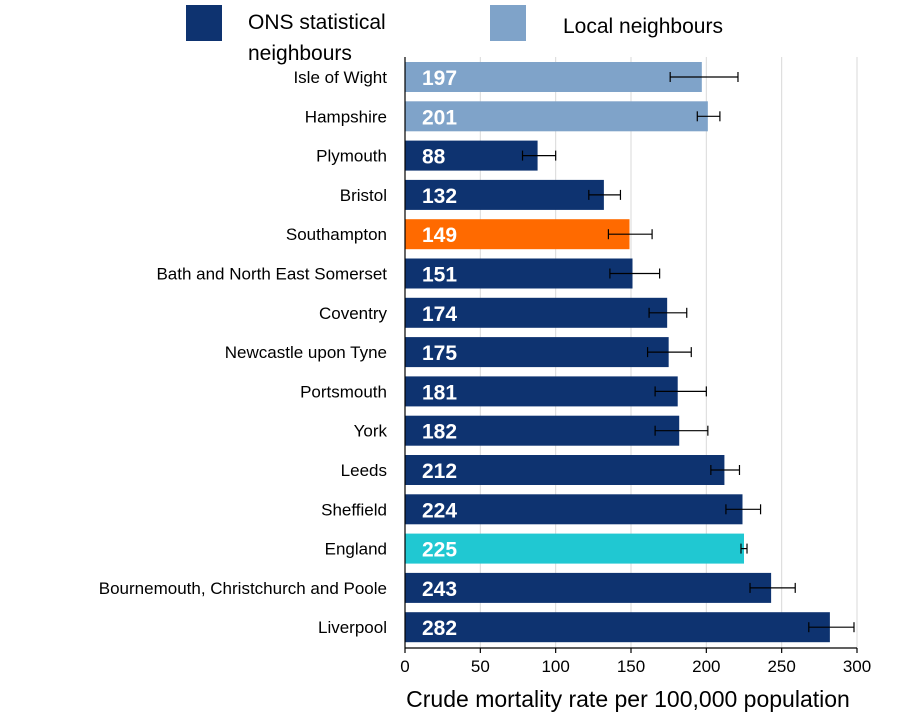 This screenshot has width=903, height=718. What do you see at coordinates (353, 313) in the screenshot?
I see `category-label-6: Coventry` at bounding box center [353, 313].